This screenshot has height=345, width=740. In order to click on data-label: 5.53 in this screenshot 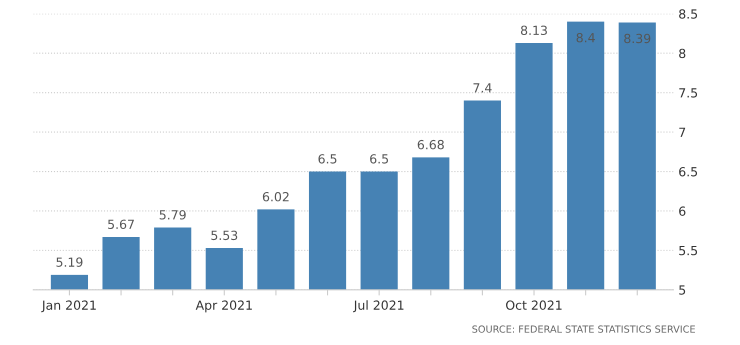, I will do `click(224, 235)`.